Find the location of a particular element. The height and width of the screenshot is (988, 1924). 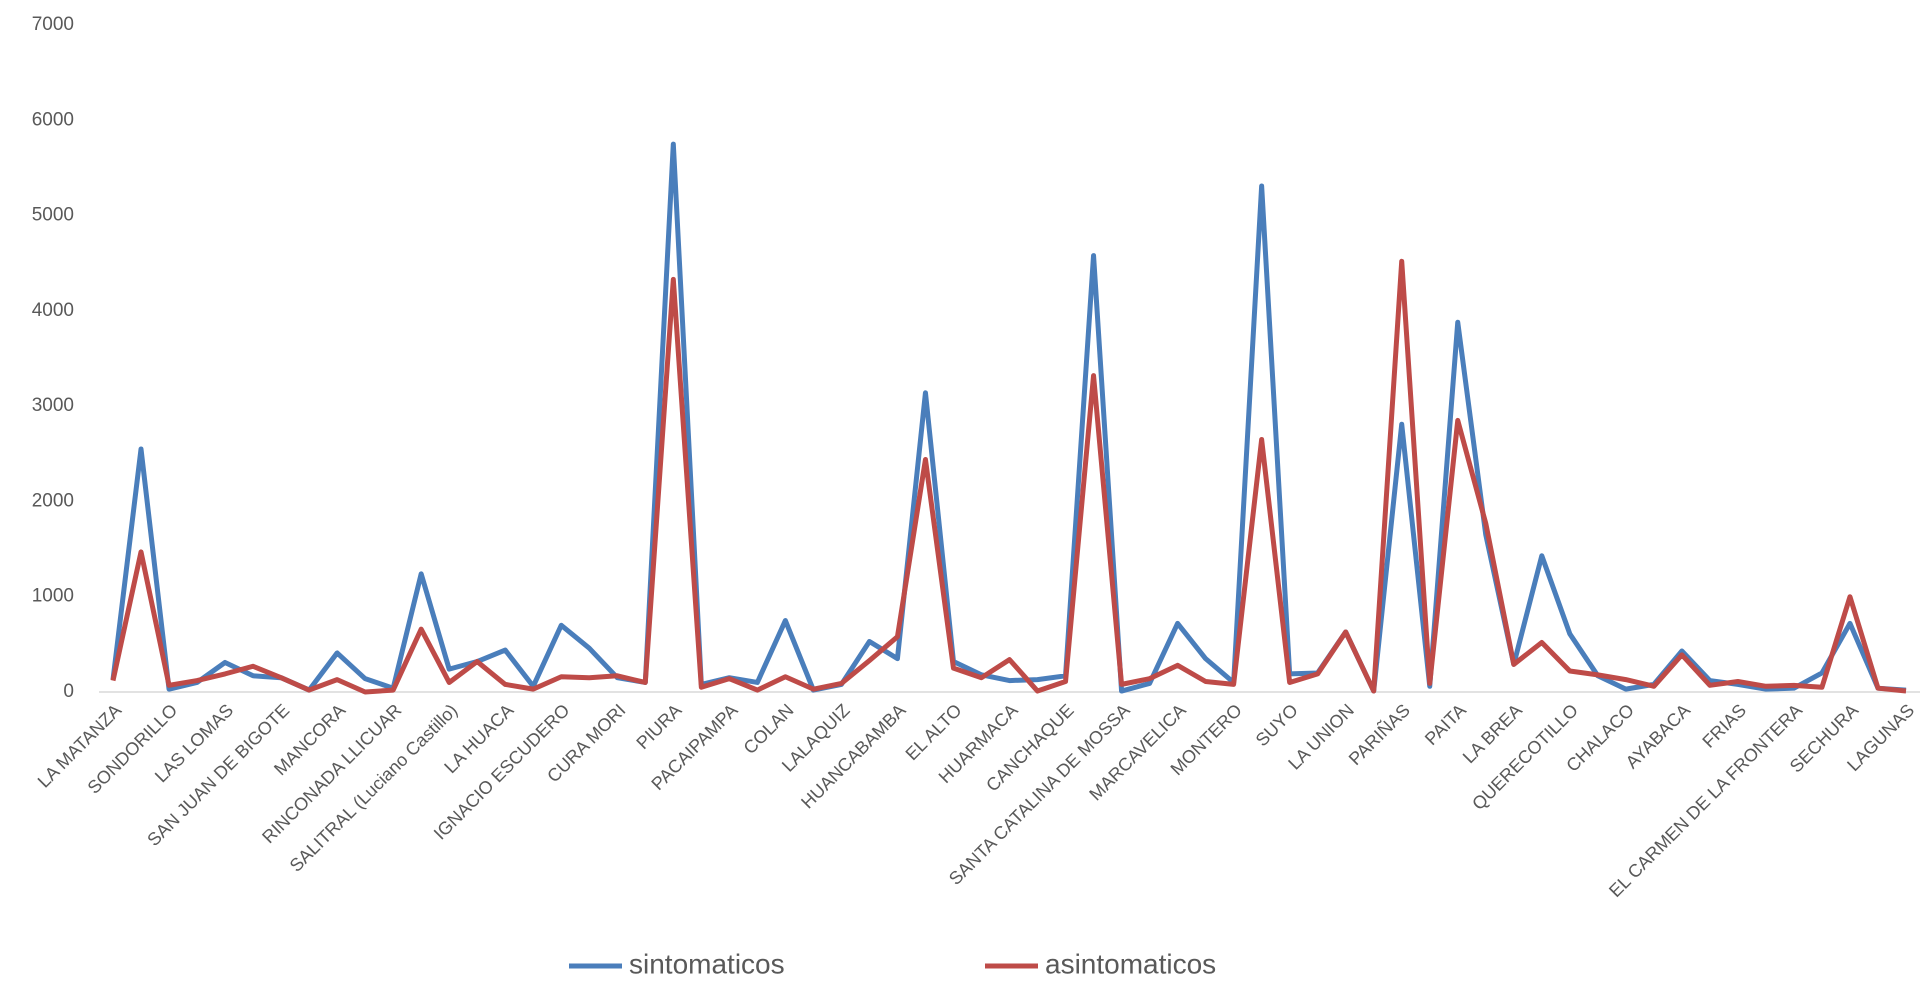

y-tick-label: 3000 is located at coordinates (53, 405).